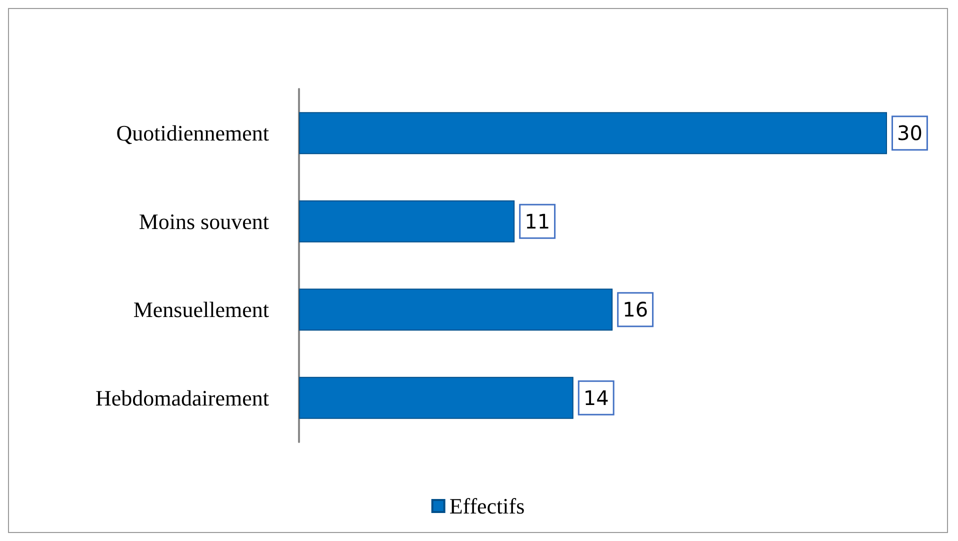  Describe the element at coordinates (203, 221) in the screenshot. I see `y-tick-label: Moins souvent` at that location.